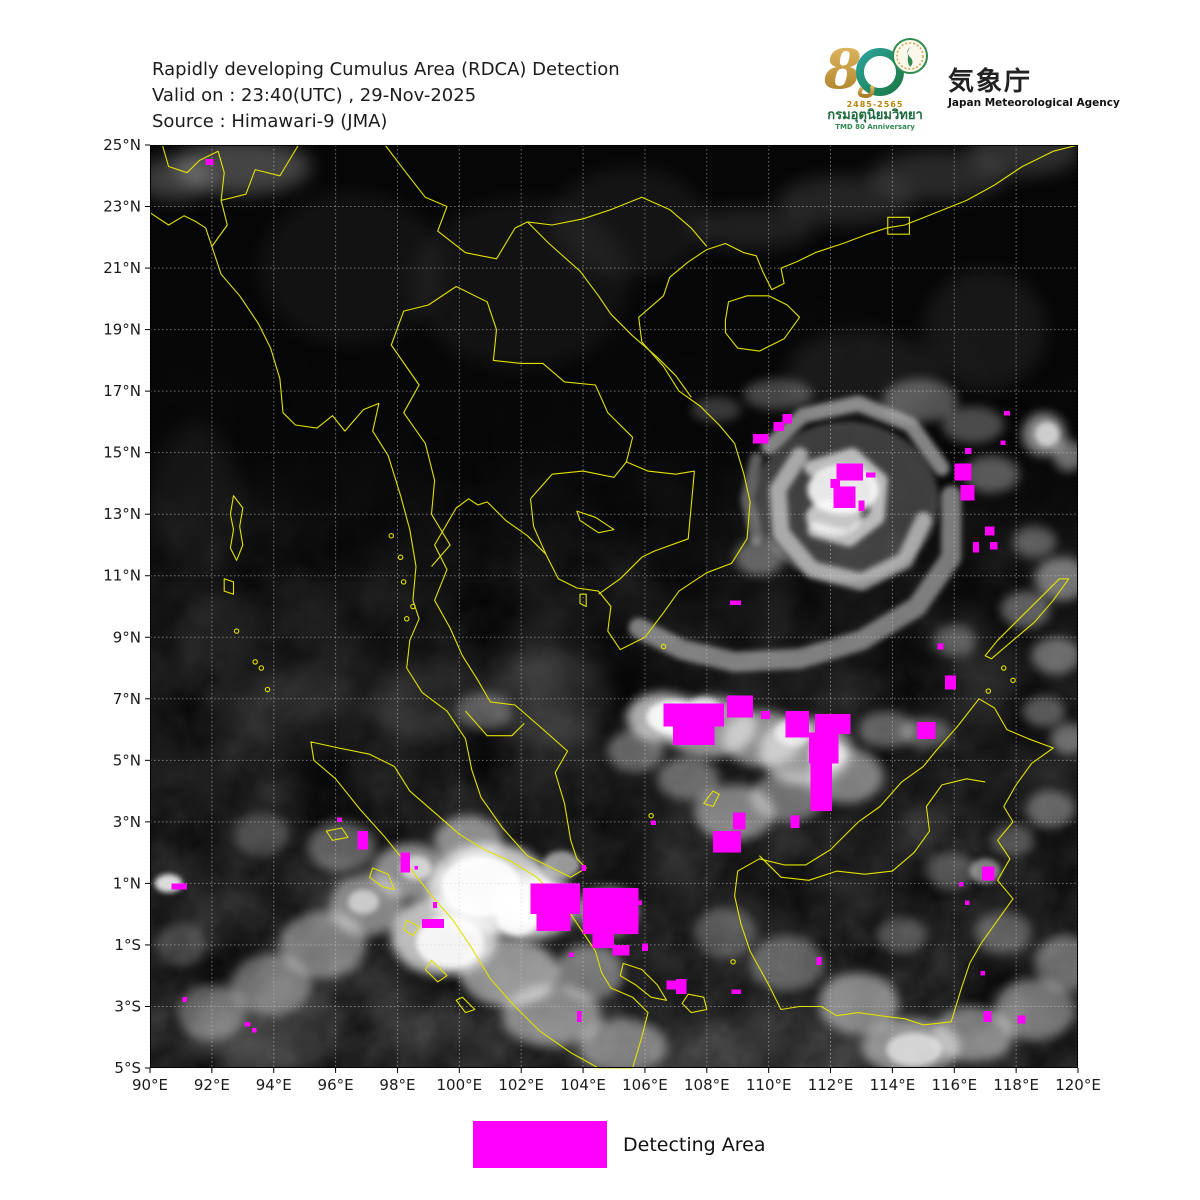  I want to click on y-tick-label: 19°N, so click(122, 330).